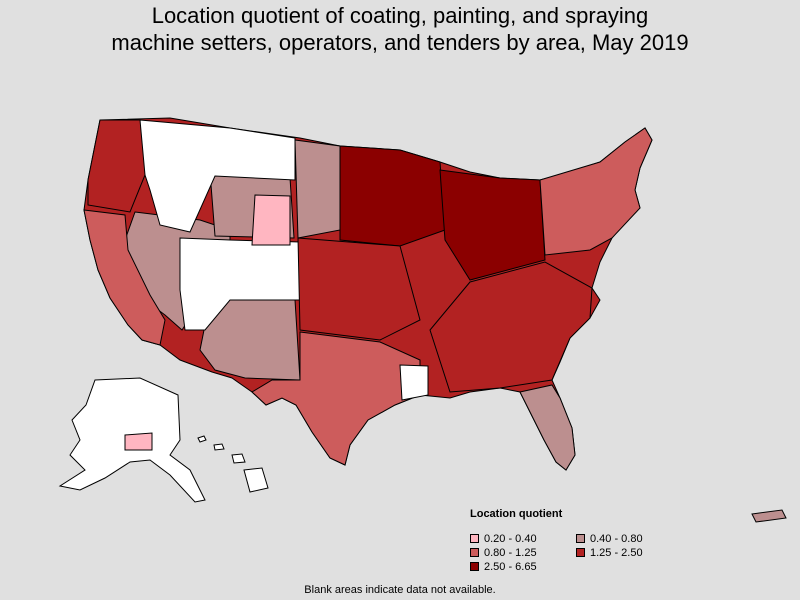 This screenshot has width=800, height=600. I want to click on region-great-lakes, so click(492, 225).